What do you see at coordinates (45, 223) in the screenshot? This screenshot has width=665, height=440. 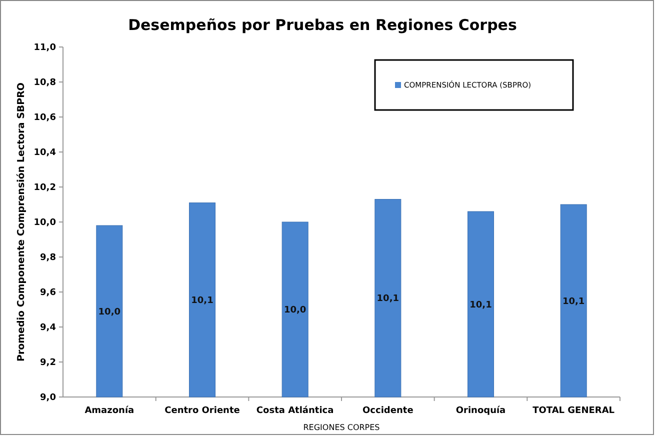 I see `y-tick-label: 10,0` at bounding box center [45, 223].